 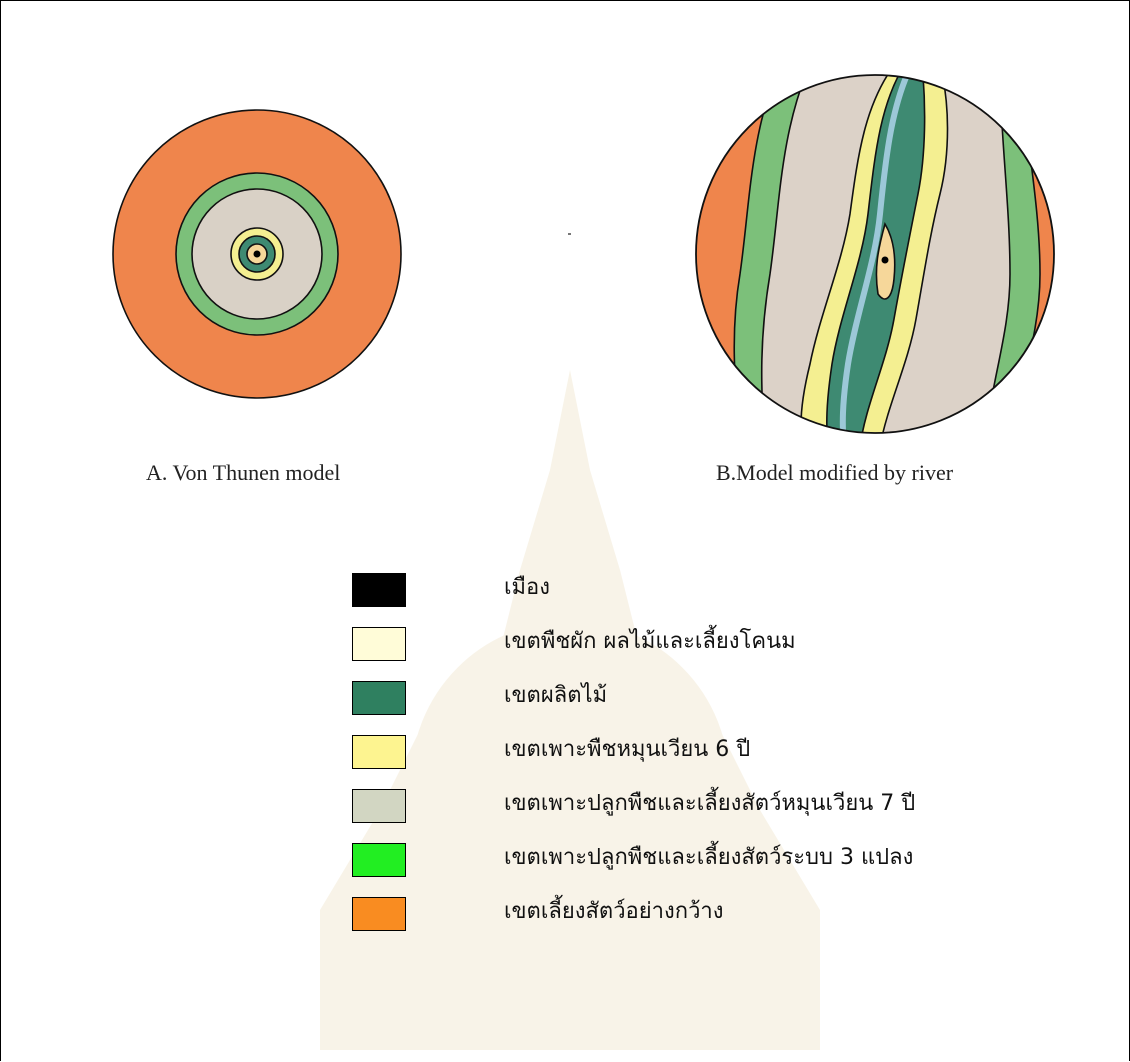 I want to click on river-model-outline, so click(x=875, y=254).